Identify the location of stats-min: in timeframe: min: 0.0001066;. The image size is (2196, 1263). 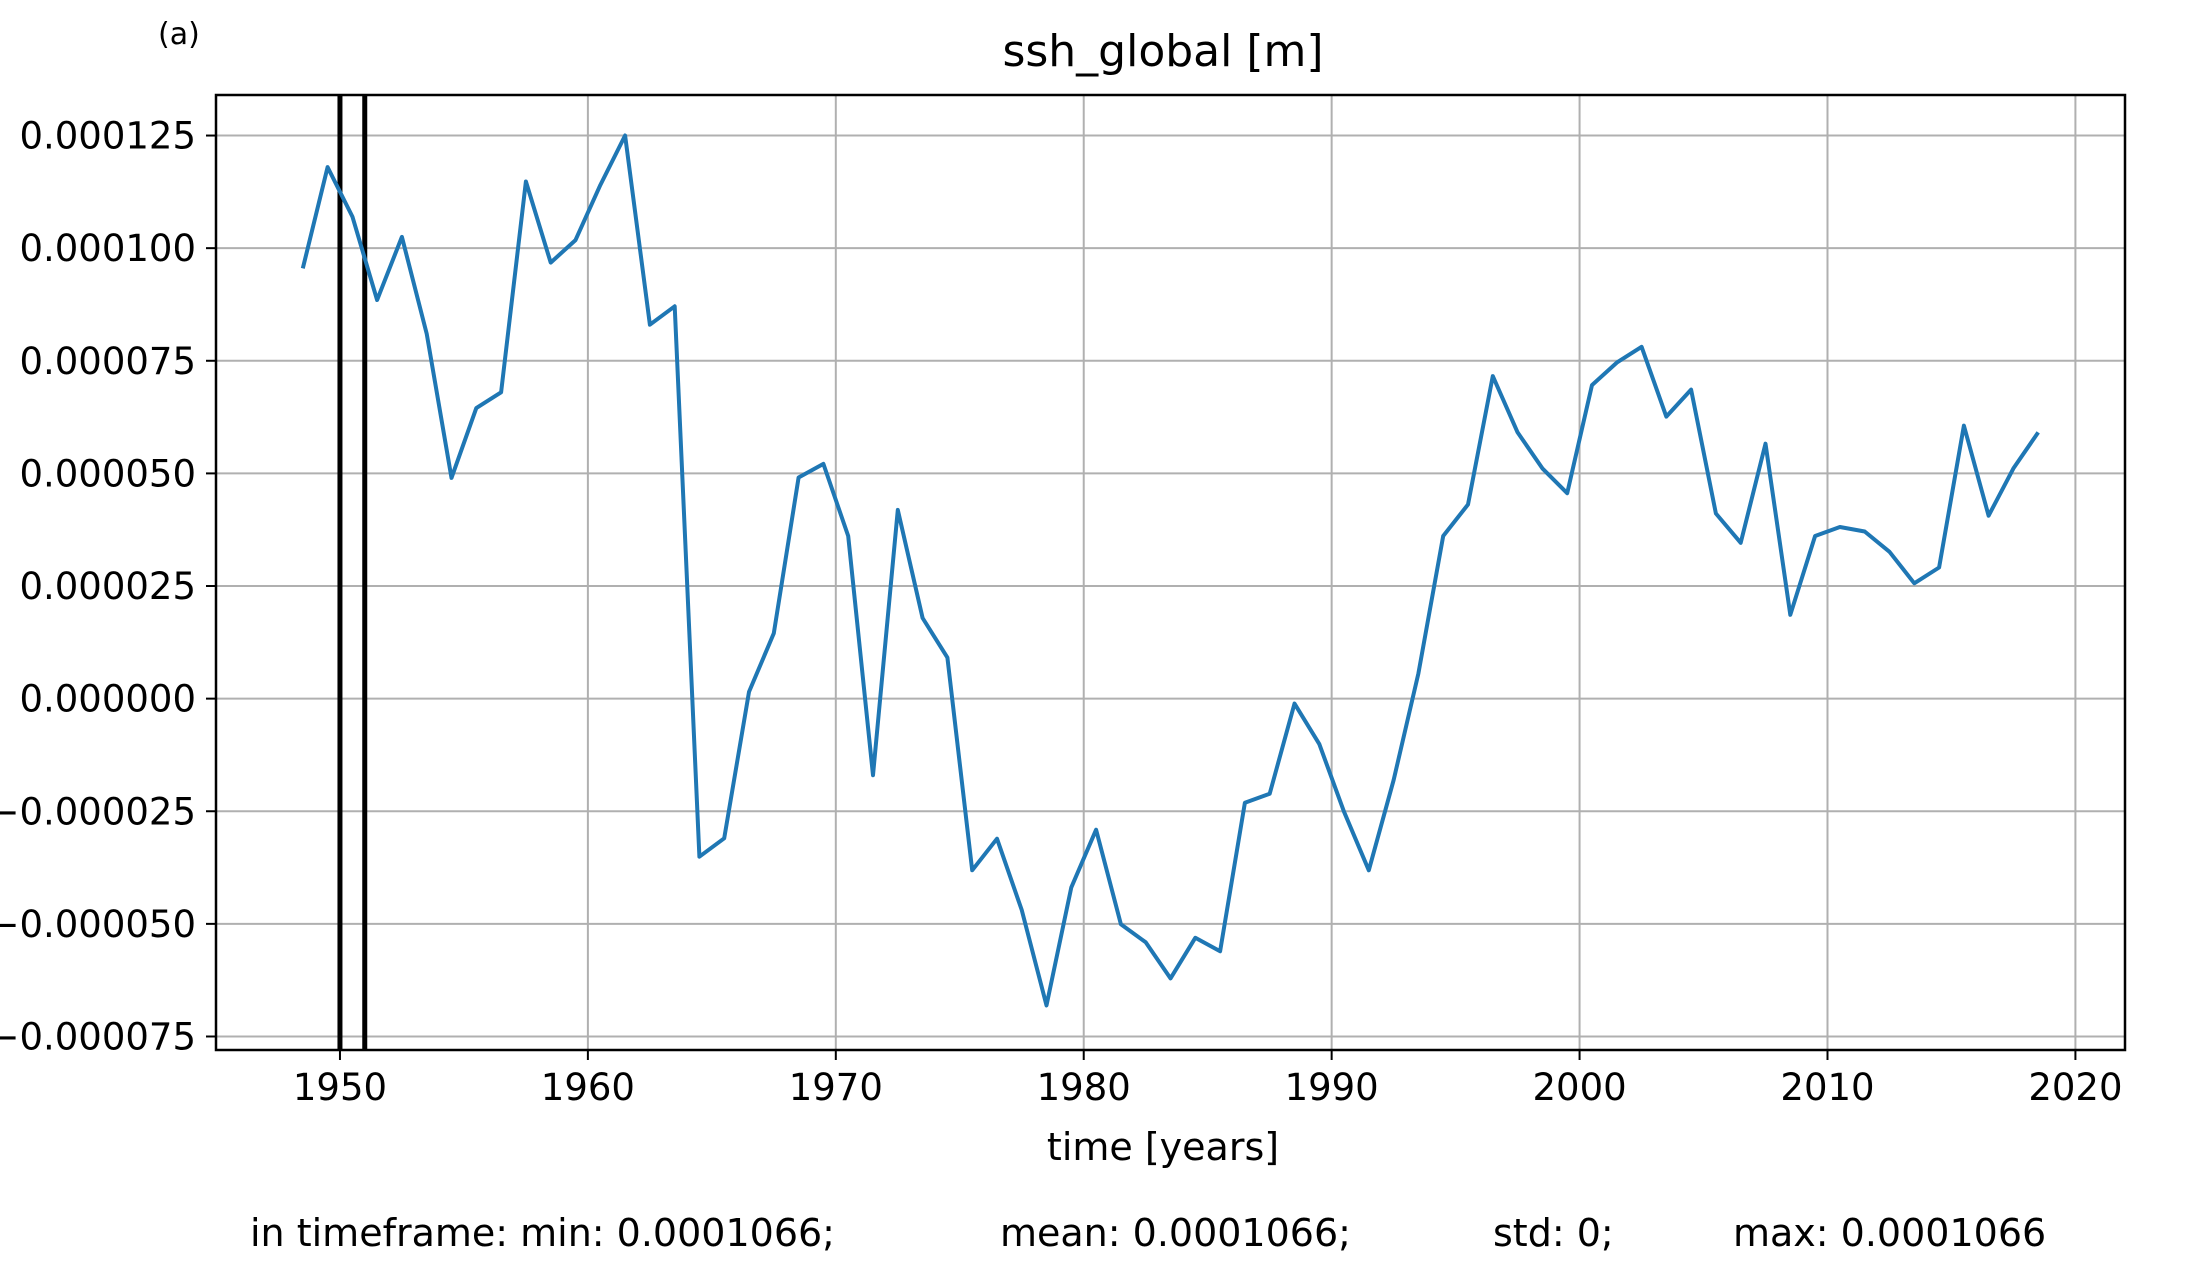
(542, 1233).